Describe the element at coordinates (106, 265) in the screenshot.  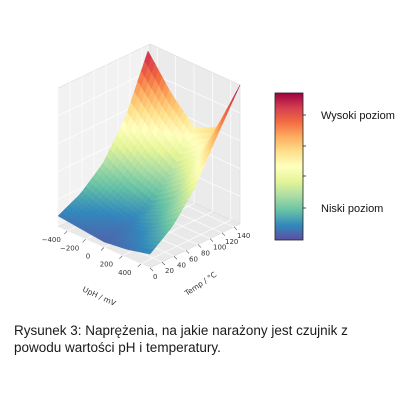
I see `x-tick-label: 200` at that location.